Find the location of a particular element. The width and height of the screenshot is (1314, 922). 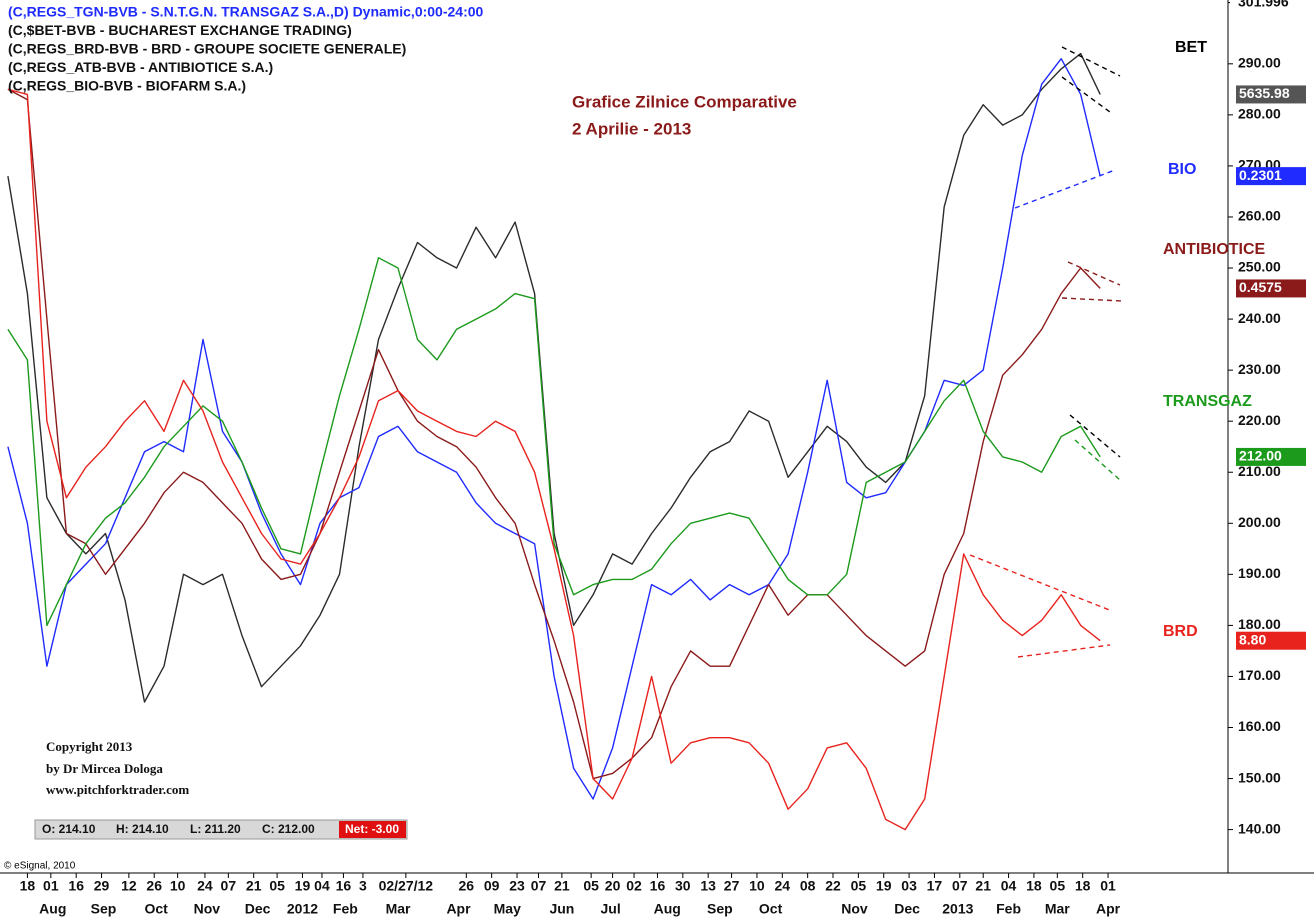

ohlc-close: C: 212.00 is located at coordinates (288, 829).